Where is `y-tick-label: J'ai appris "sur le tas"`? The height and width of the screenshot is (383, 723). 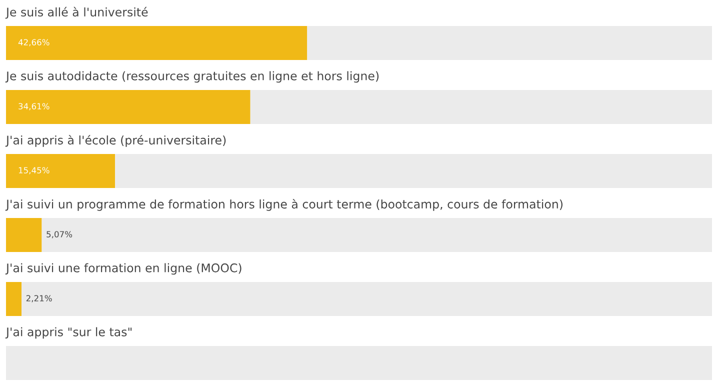
y-tick-label: J'ai appris "sur le tas" is located at coordinates (68, 333).